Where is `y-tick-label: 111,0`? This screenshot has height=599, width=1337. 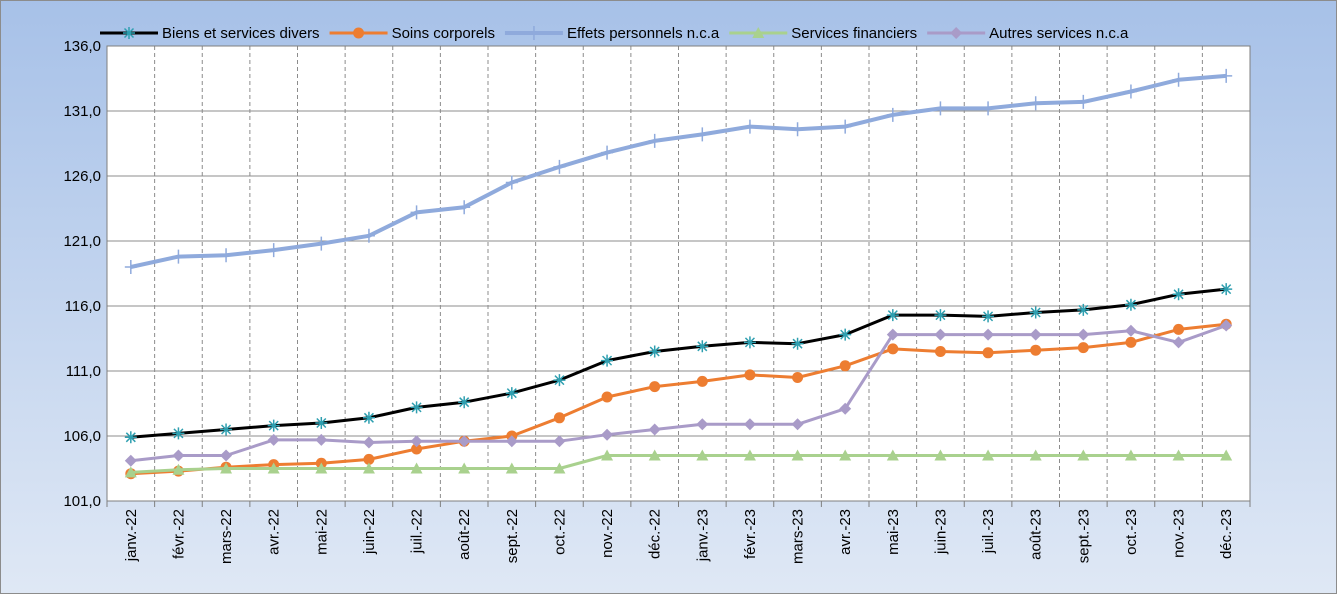
y-tick-label: 111,0 is located at coordinates (83, 371).